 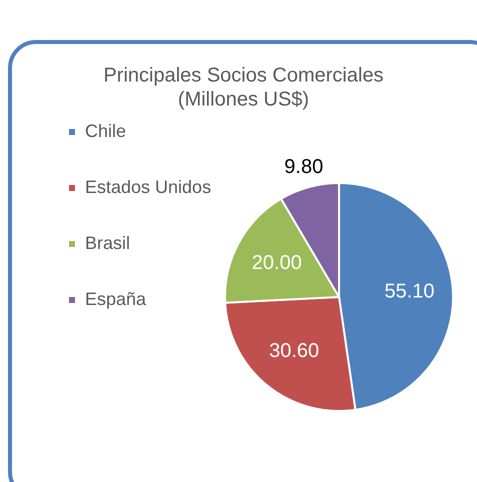 I want to click on data-label: 30.60, so click(x=294, y=351).